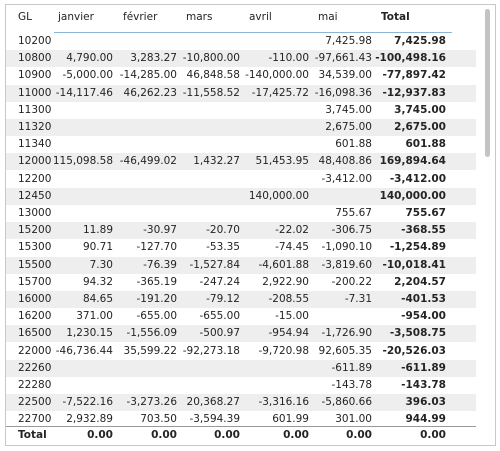  Describe the element at coordinates (351, 385) in the screenshot. I see `value-cell: -143.78` at that location.